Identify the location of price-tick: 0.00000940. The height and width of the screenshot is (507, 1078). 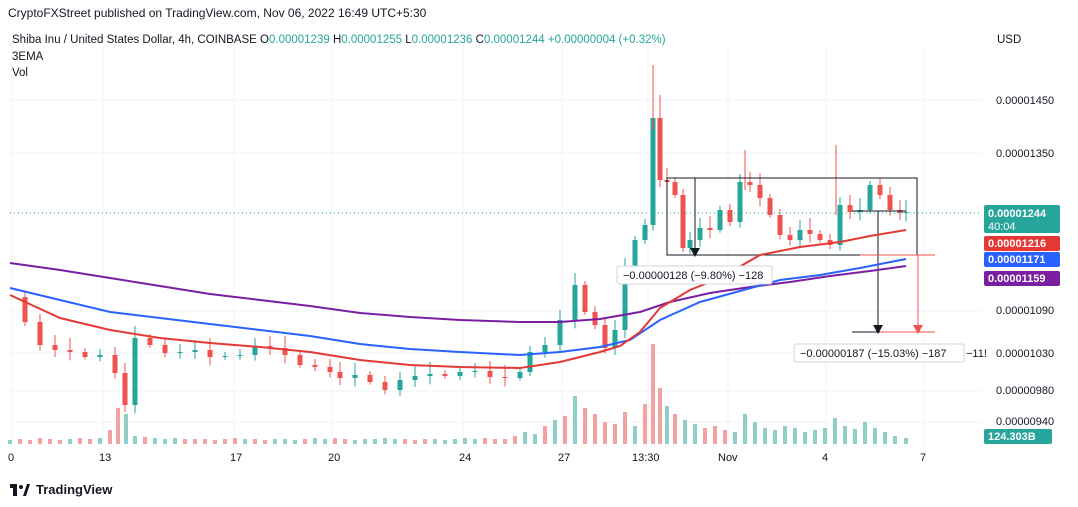
(1025, 422).